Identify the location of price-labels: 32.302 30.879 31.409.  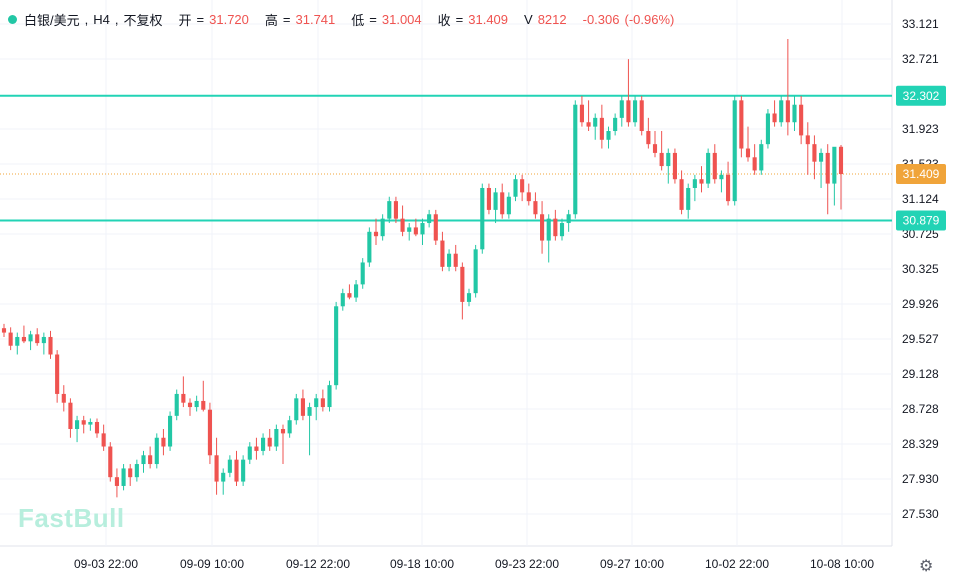
(921, 158).